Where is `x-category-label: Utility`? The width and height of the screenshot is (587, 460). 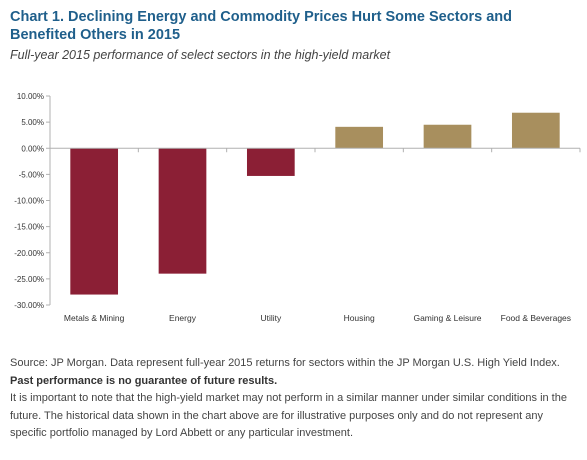
x-category-label: Utility is located at coordinates (271, 318).